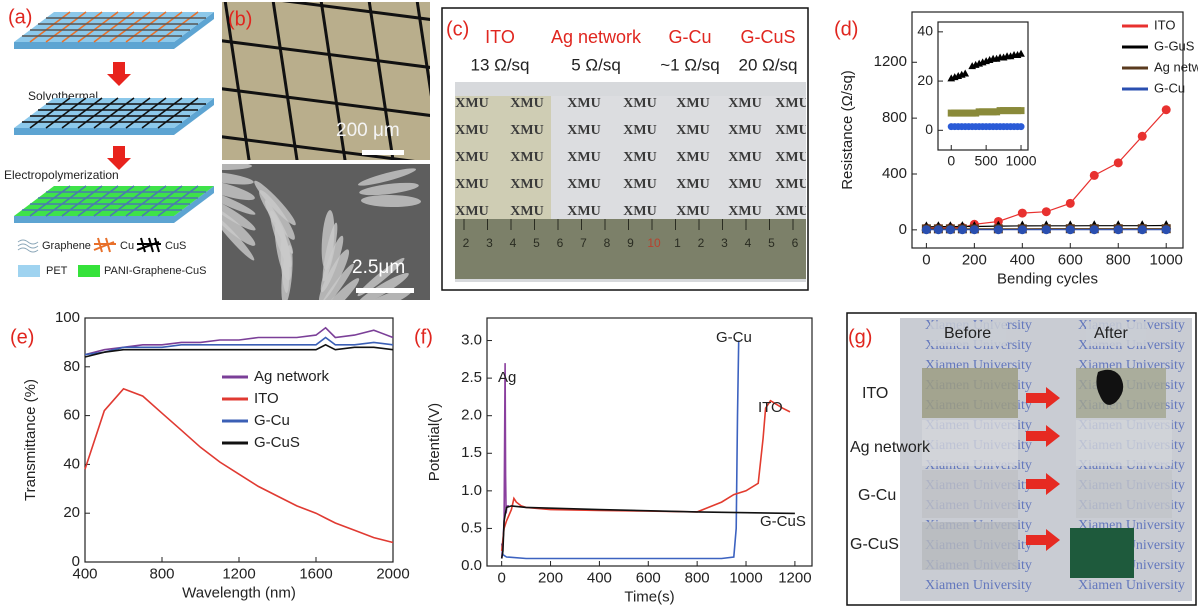  Describe the element at coordinates (929, 129) in the screenshot. I see `y-tick-label: 0` at that location.